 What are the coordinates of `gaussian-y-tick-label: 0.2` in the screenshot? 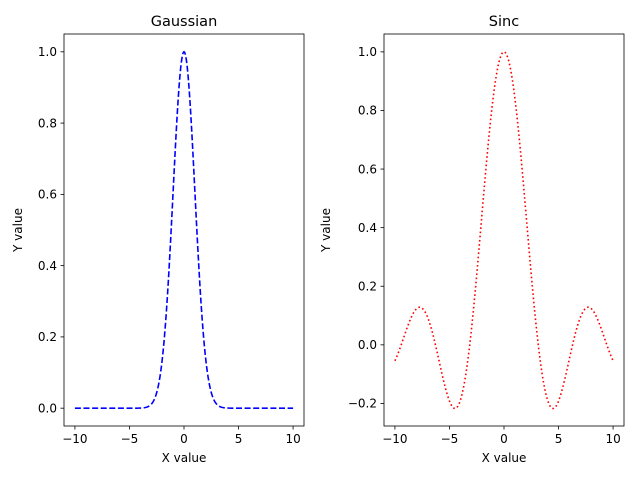 It's located at (47, 337).